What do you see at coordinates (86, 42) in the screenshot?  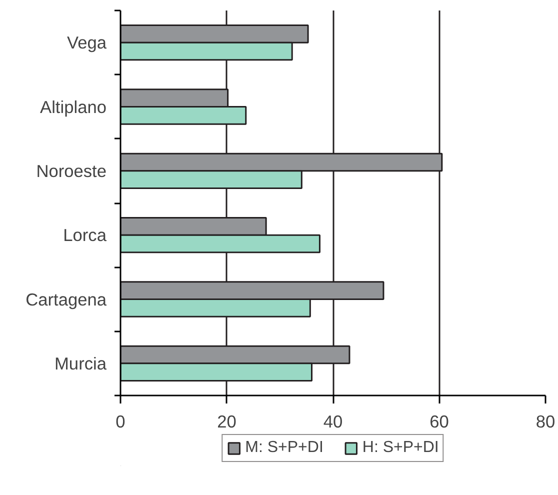 I see `y-tick-label: Vega` at bounding box center [86, 42].